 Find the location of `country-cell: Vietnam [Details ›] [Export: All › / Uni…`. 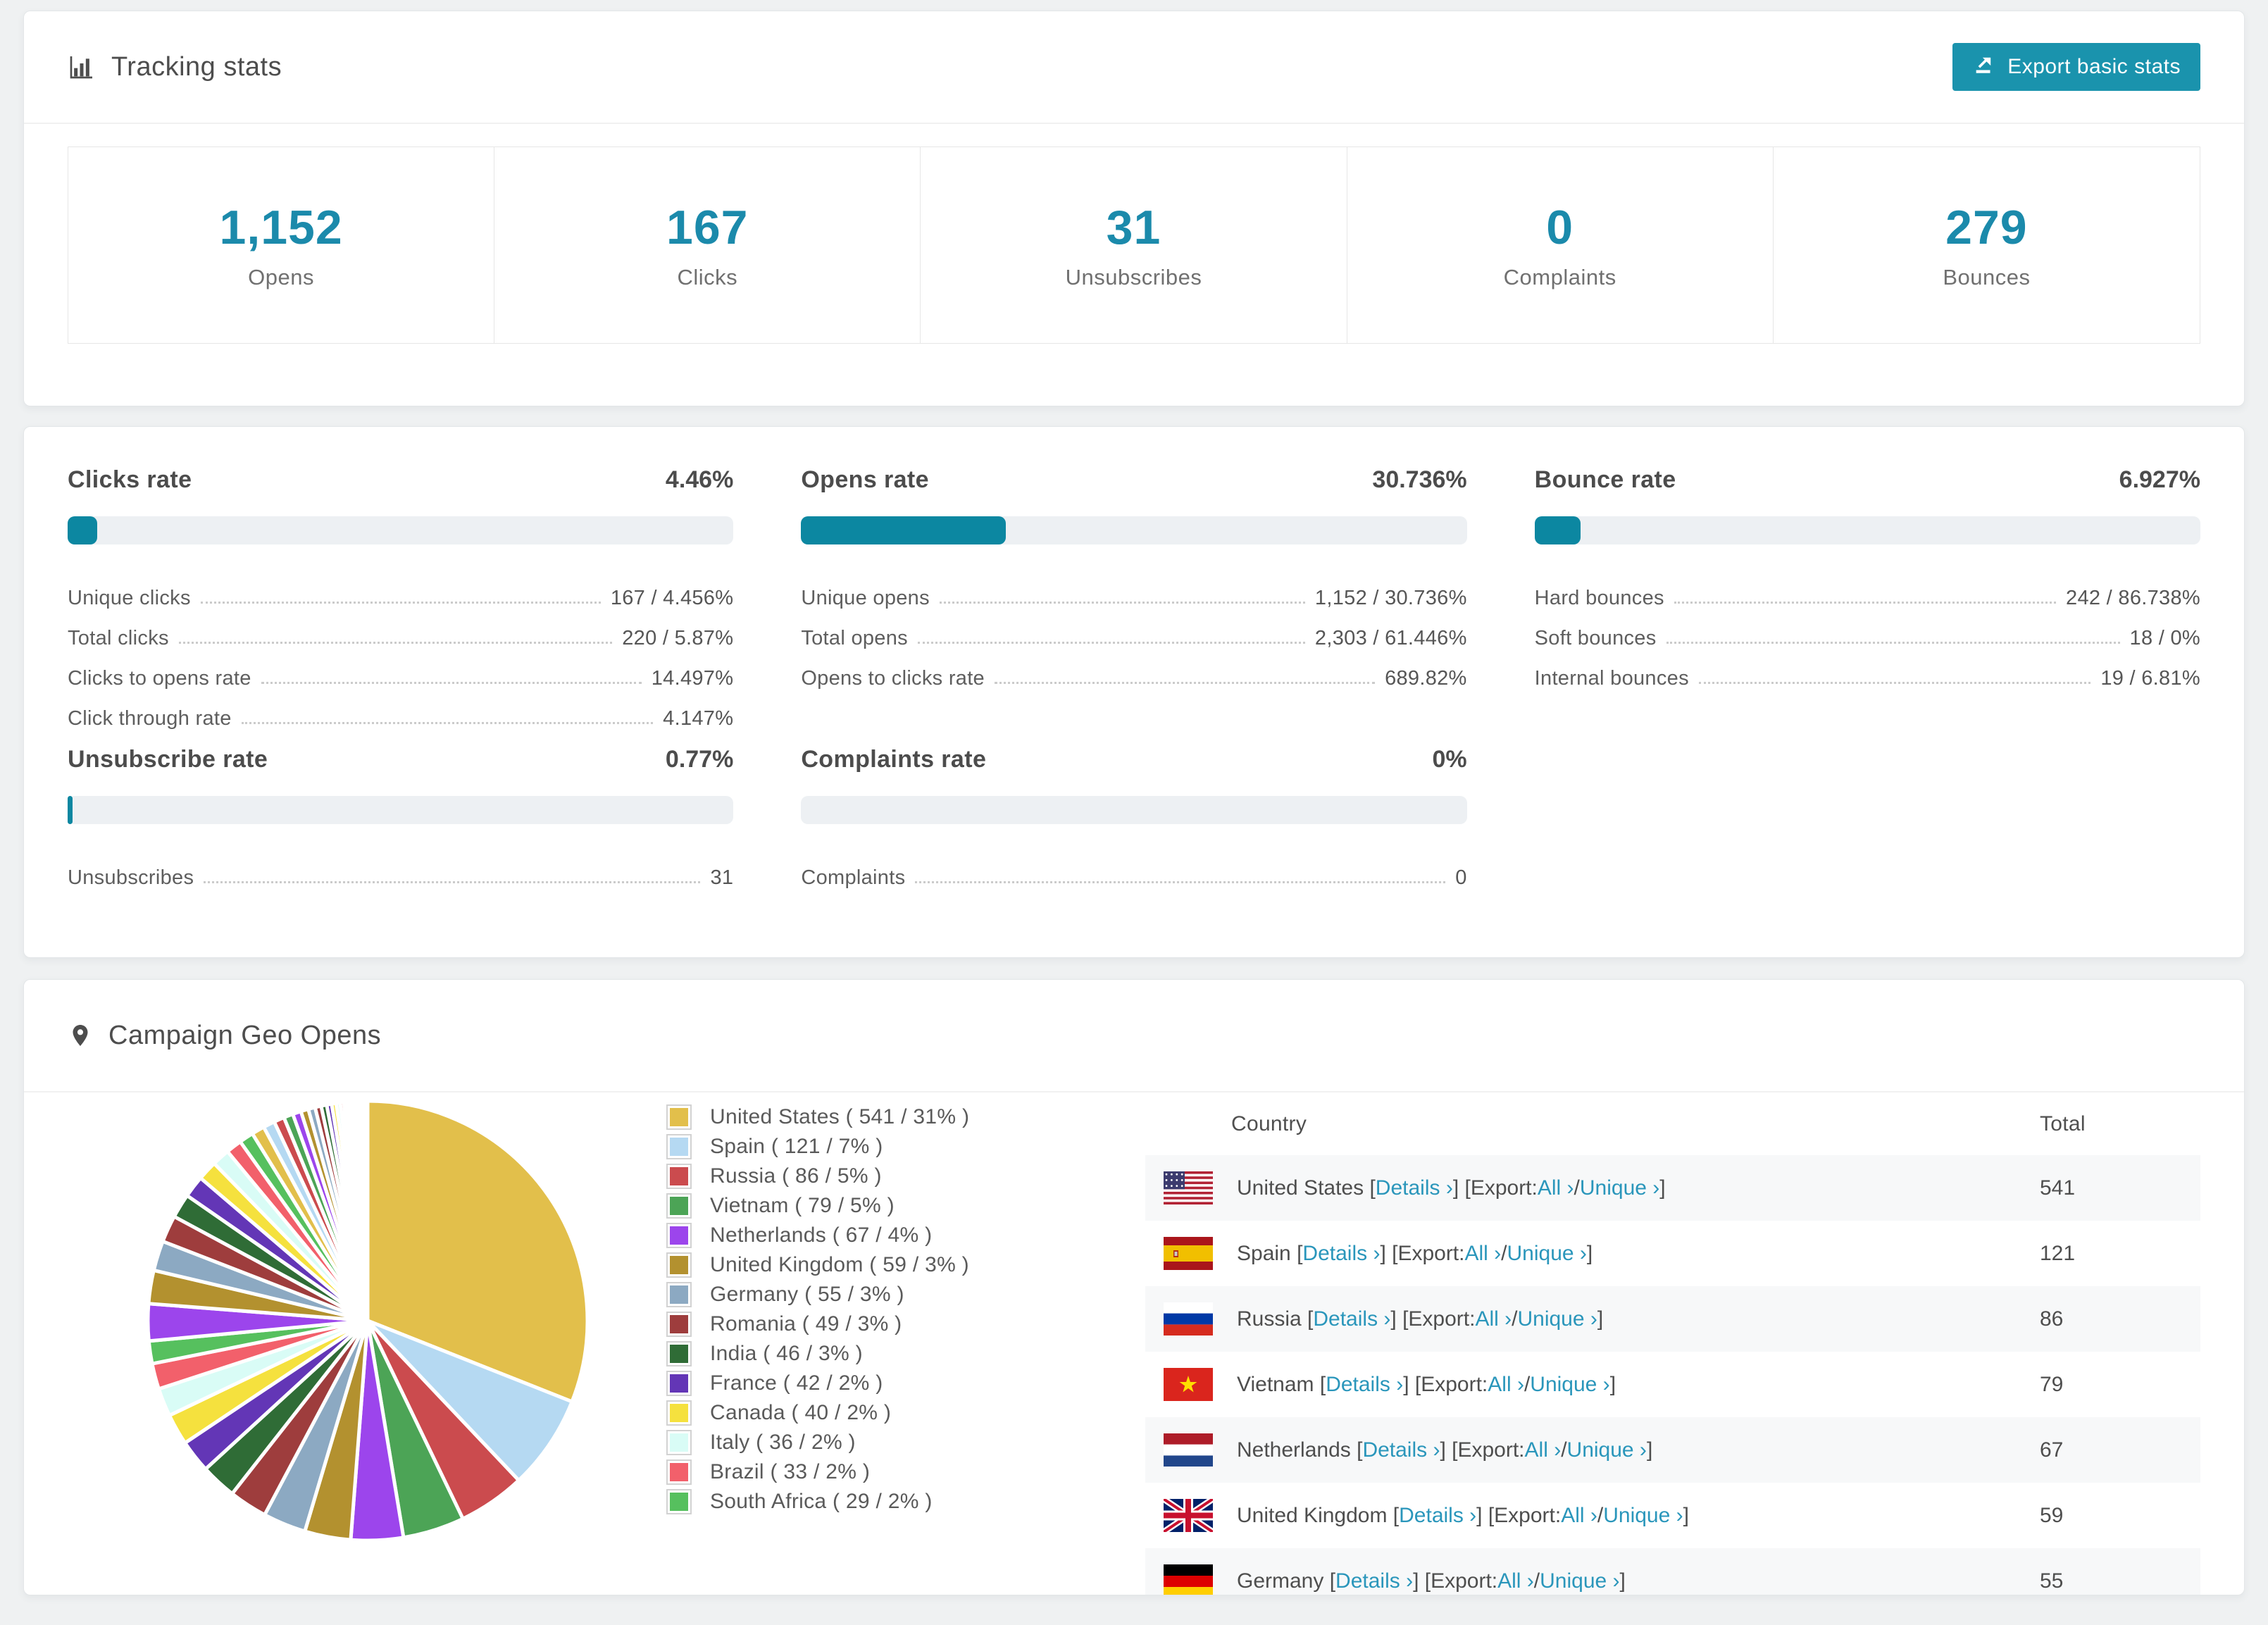

country-cell: Vietnam [Details ›] [Export: All › / Uni… is located at coordinates (1592, 1384).